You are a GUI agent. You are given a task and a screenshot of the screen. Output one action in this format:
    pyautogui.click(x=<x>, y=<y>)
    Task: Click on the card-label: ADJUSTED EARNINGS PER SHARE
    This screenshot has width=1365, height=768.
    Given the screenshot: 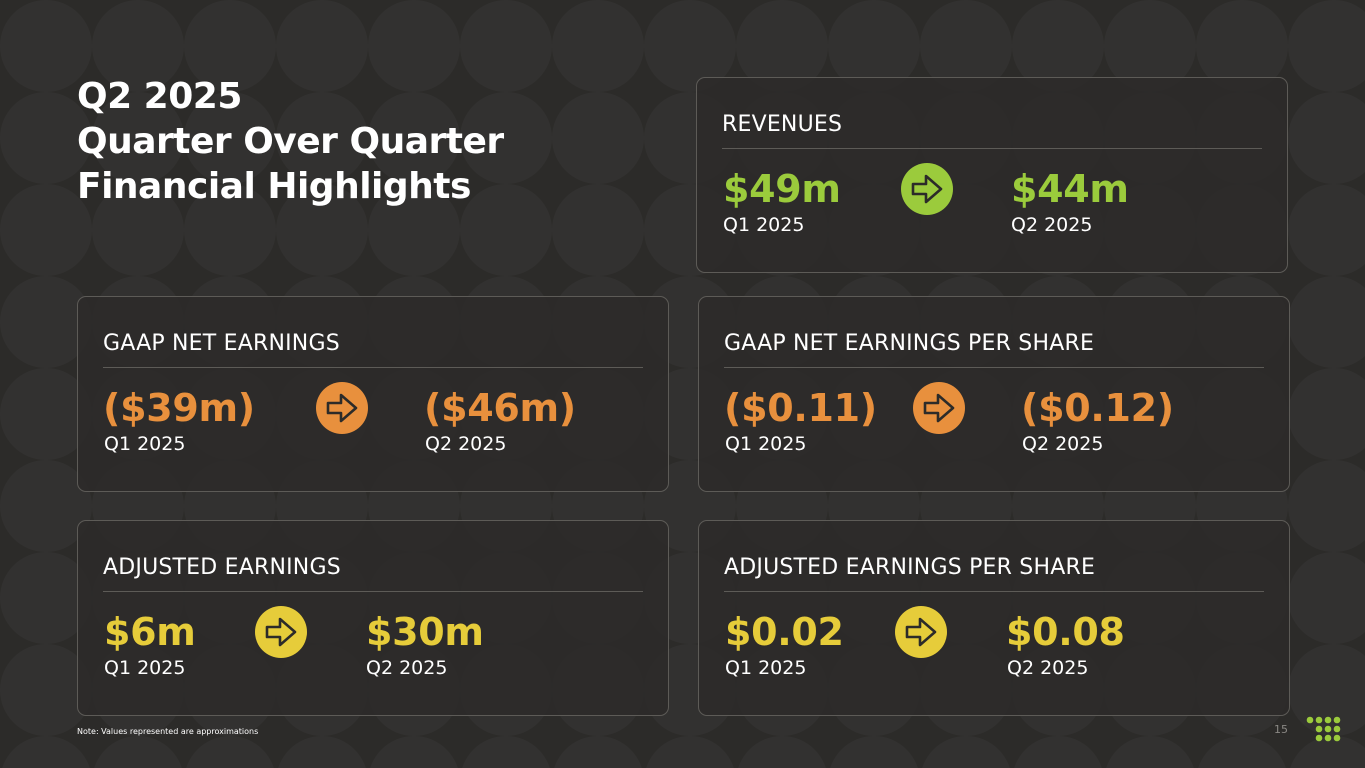 What is the action you would take?
    pyautogui.click(x=910, y=567)
    